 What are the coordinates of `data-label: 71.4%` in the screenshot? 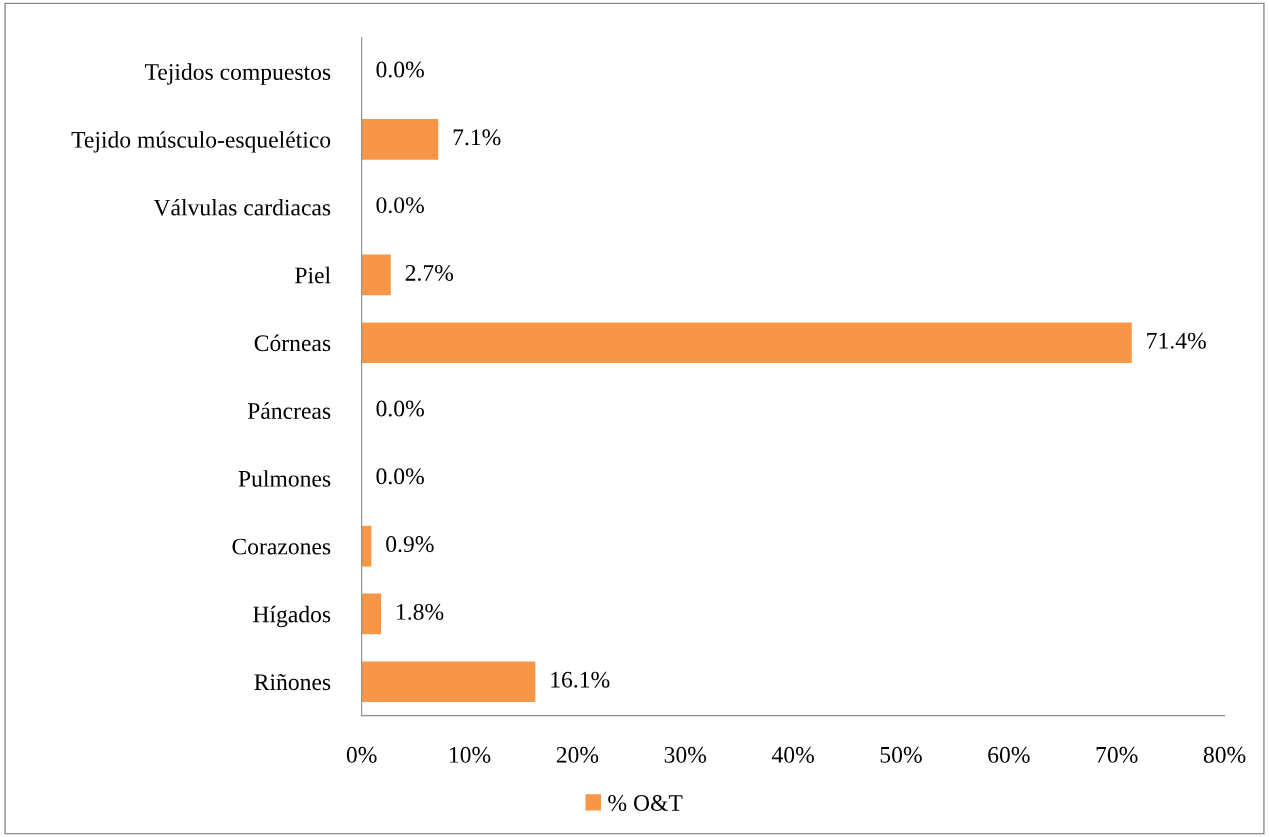 It's located at (1176, 340).